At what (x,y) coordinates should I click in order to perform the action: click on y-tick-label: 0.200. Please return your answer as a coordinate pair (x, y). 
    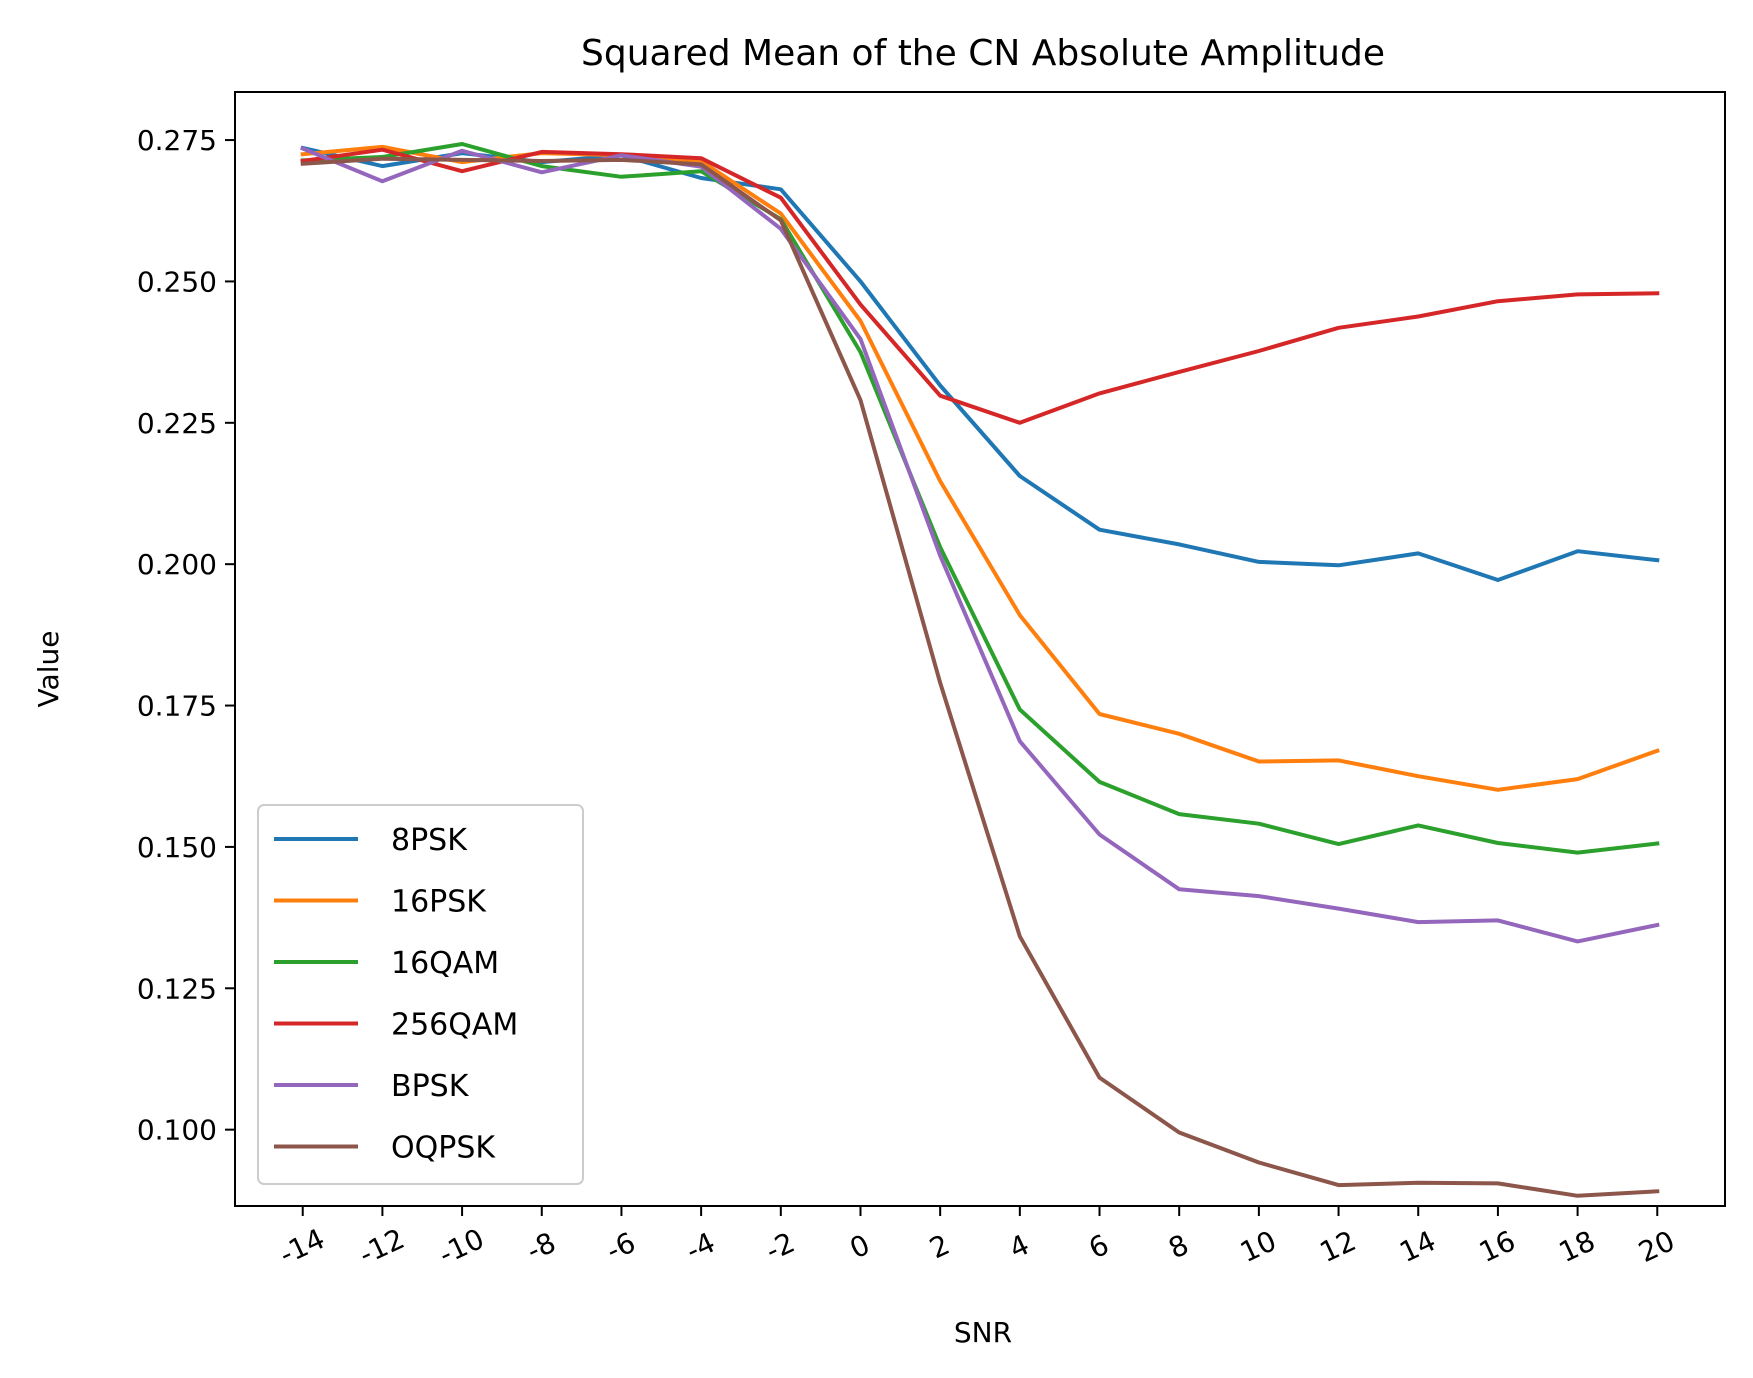
    Looking at the image, I should click on (177, 564).